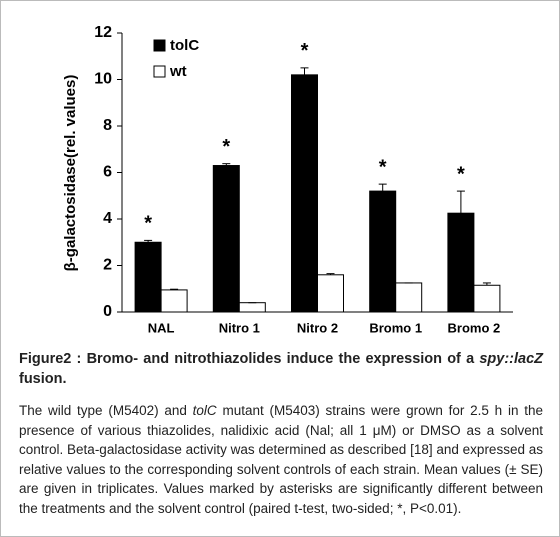 This screenshot has height=537, width=560. I want to click on caption-text: The wild type (M5402) and, so click(106, 410).